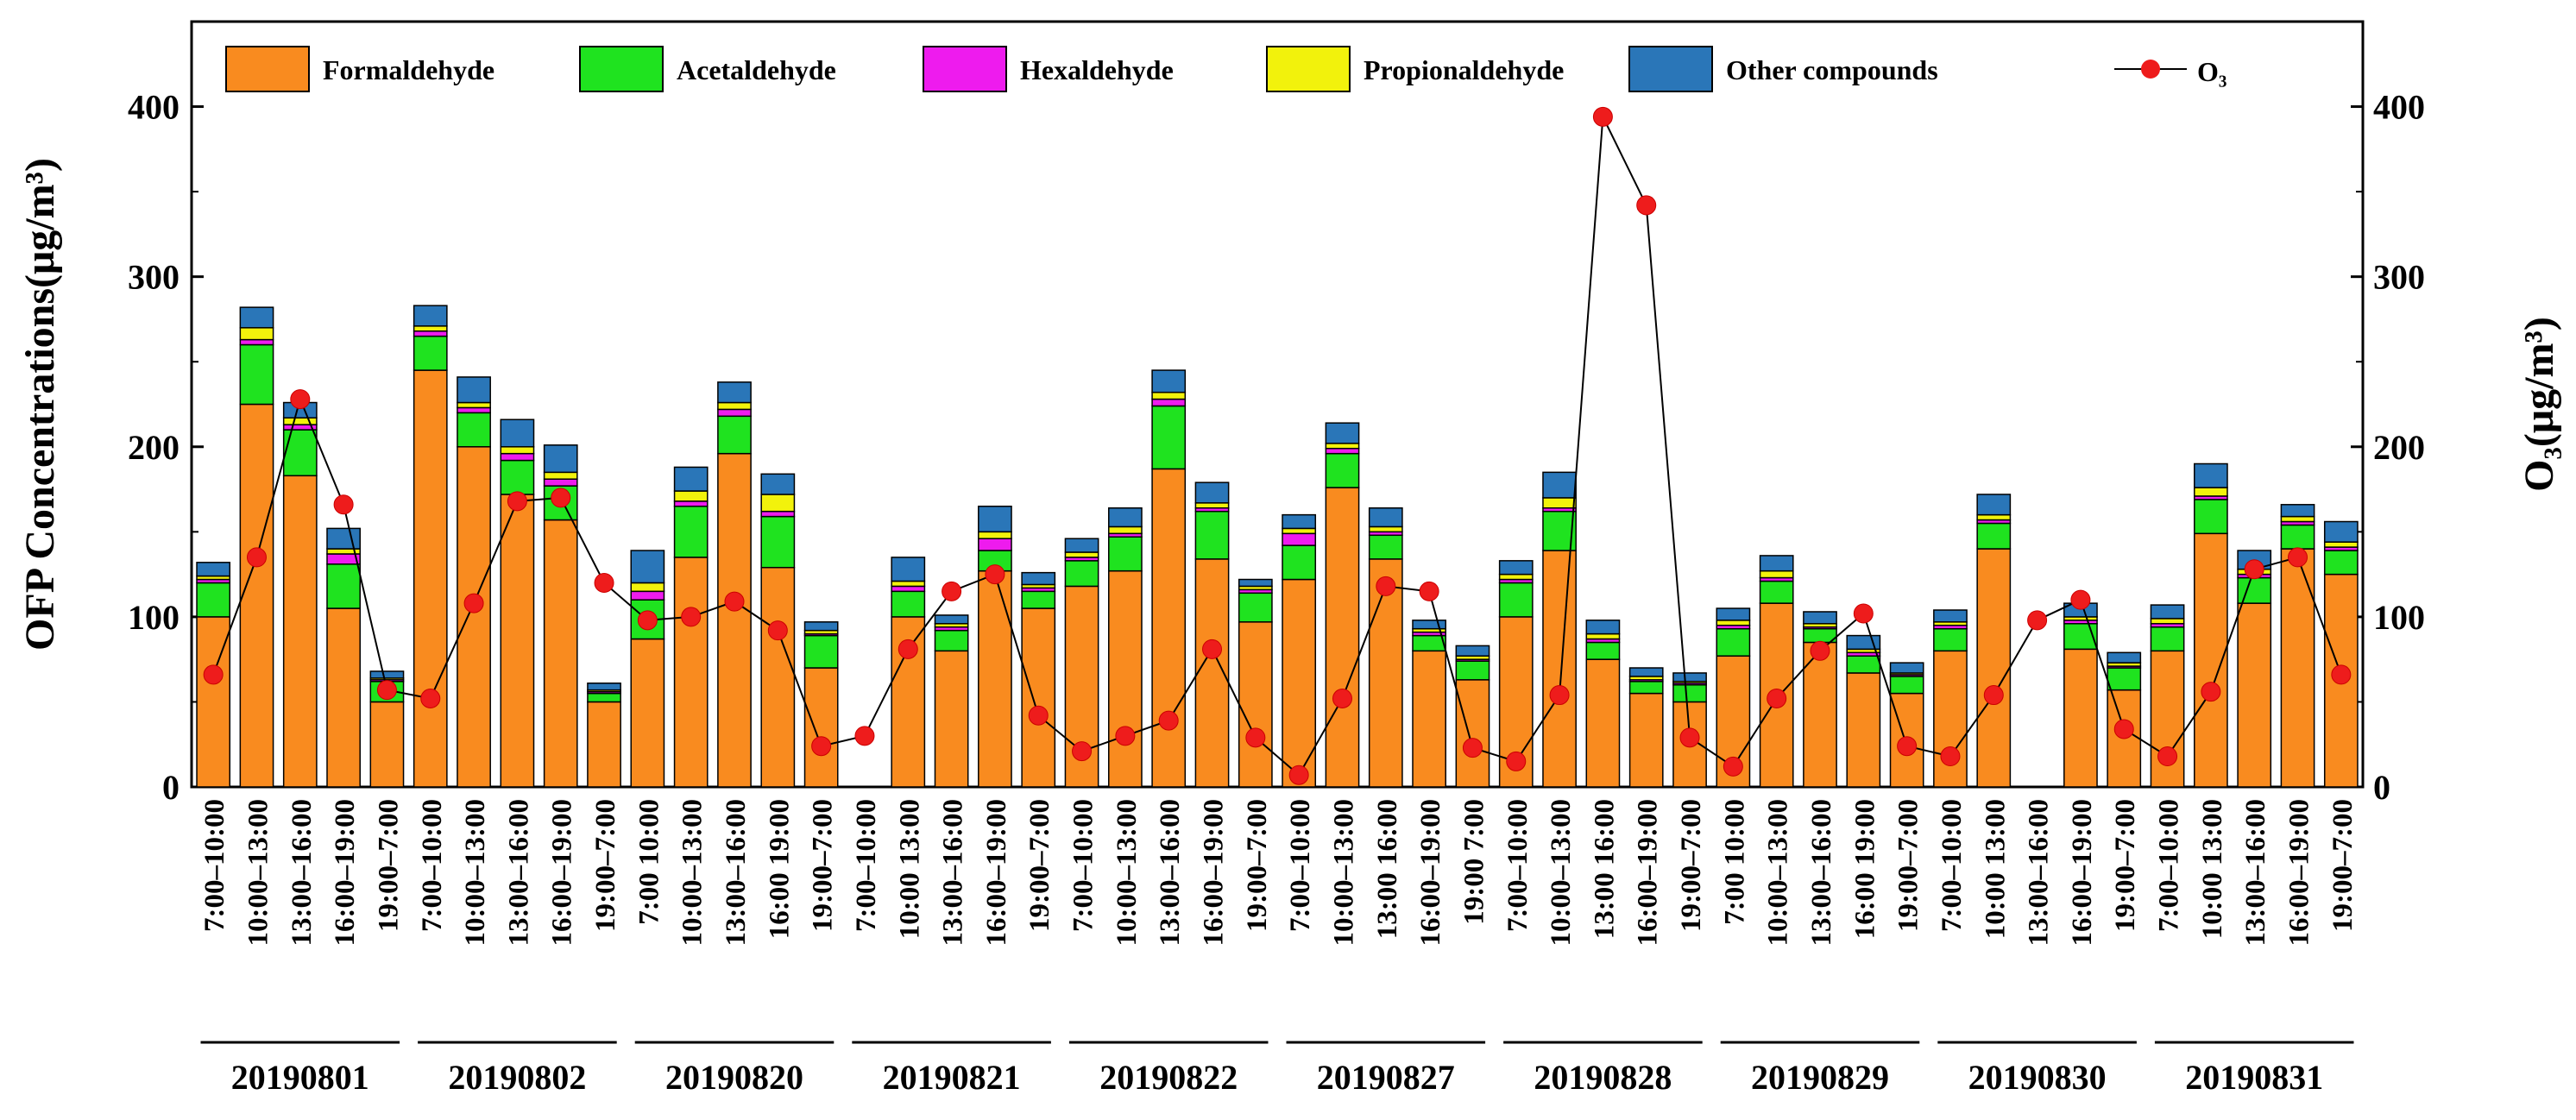 Image resolution: width=2576 pixels, height=1120 pixels. I want to click on x-tick-label: 16:00 19:00, so click(779, 869).